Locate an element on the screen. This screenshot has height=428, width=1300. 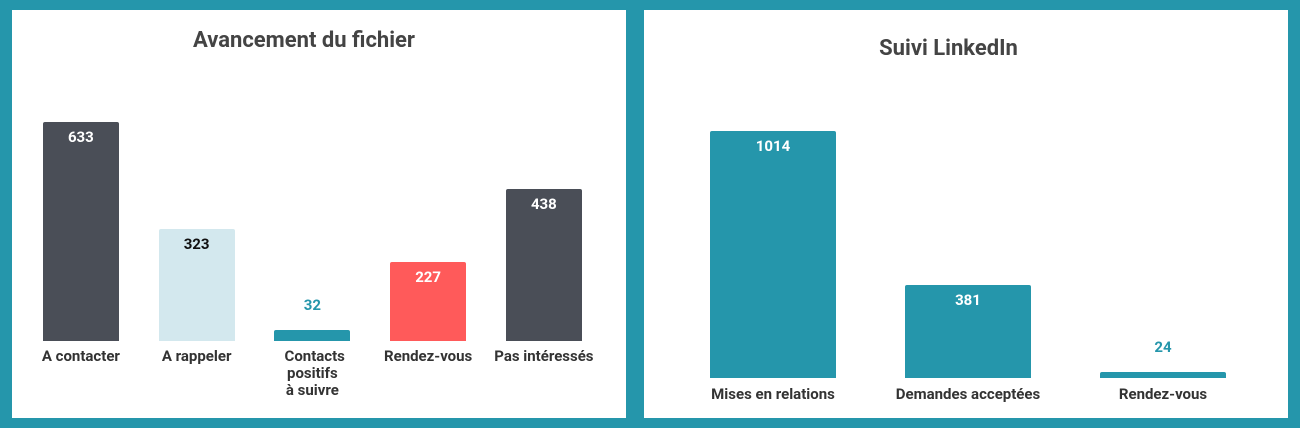
value-label: 381 is located at coordinates (968, 300).